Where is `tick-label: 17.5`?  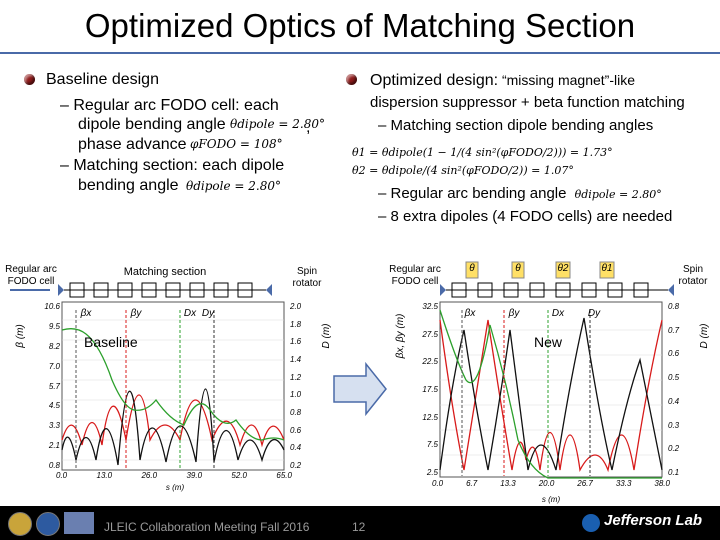 tick-label: 17.5 is located at coordinates (430, 389).